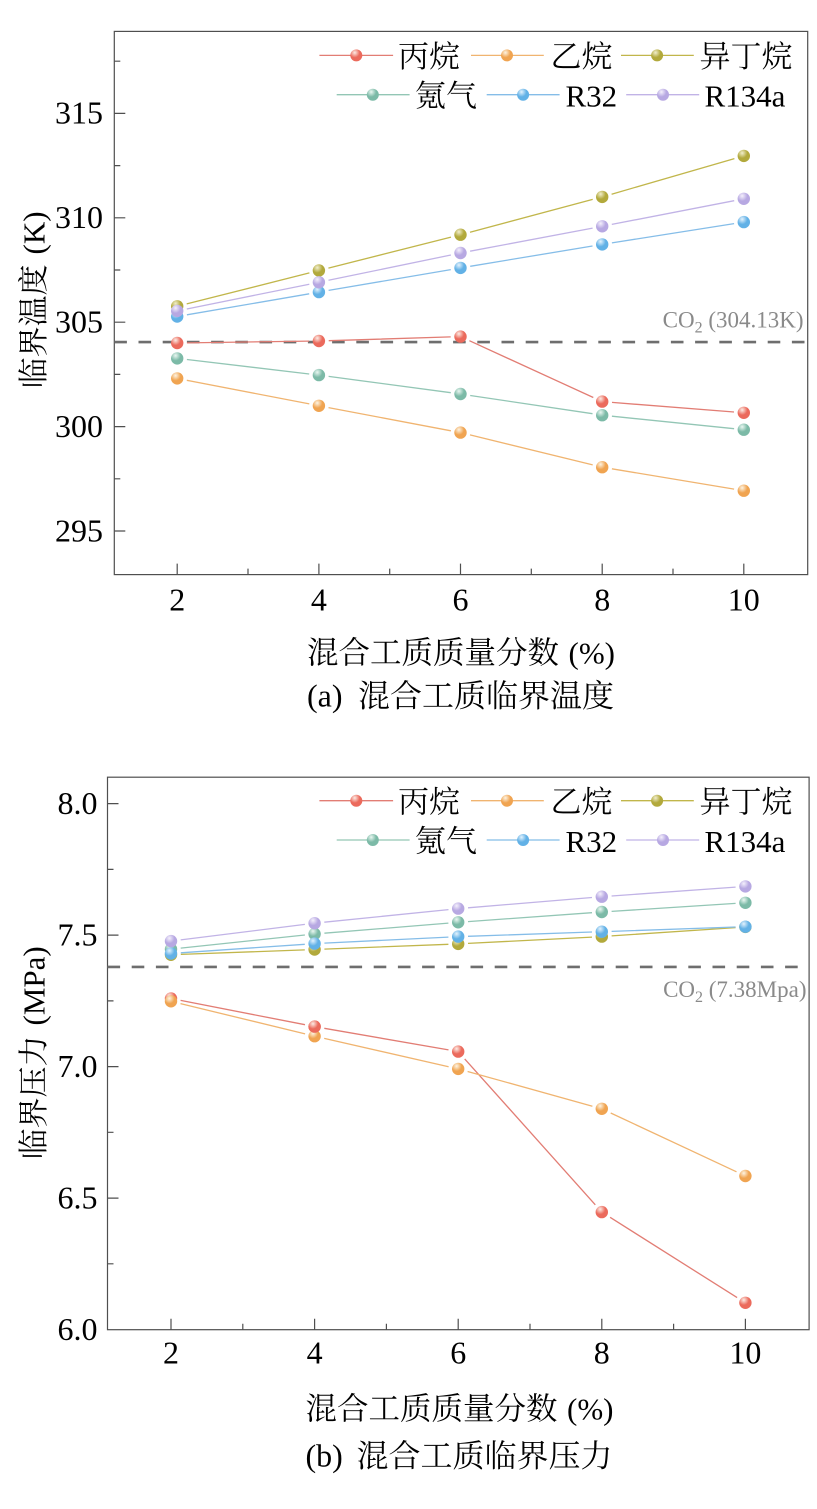  I want to click on svg-text: 8.0, so click(78, 803).